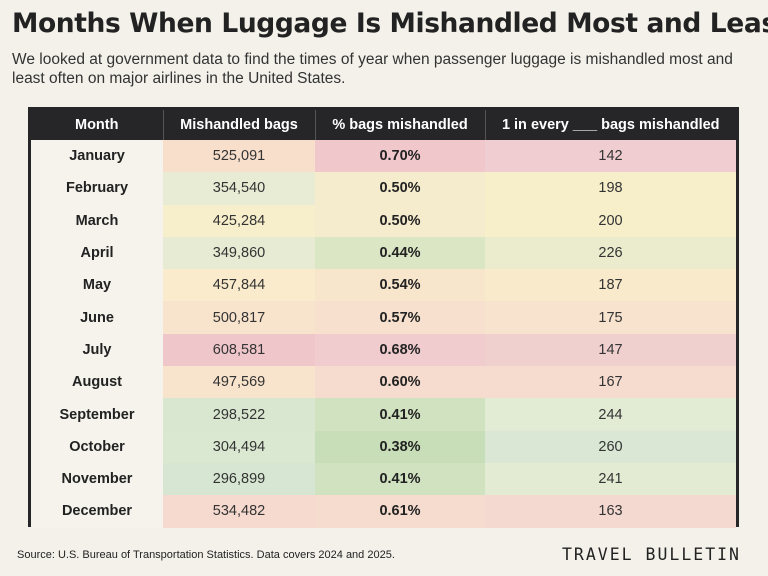  I want to click on month-cell: July, so click(97, 350).